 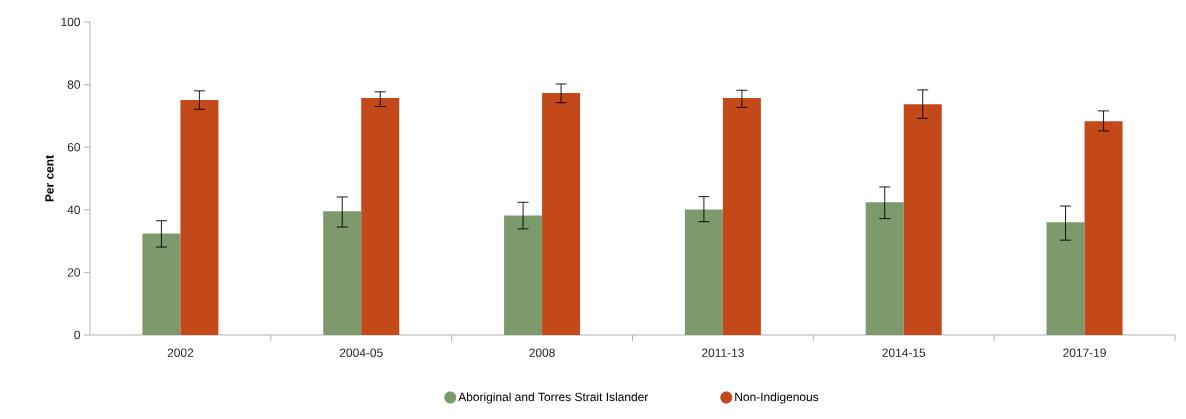 What do you see at coordinates (74, 84) in the screenshot?
I see `y-tick-label: 80` at bounding box center [74, 84].